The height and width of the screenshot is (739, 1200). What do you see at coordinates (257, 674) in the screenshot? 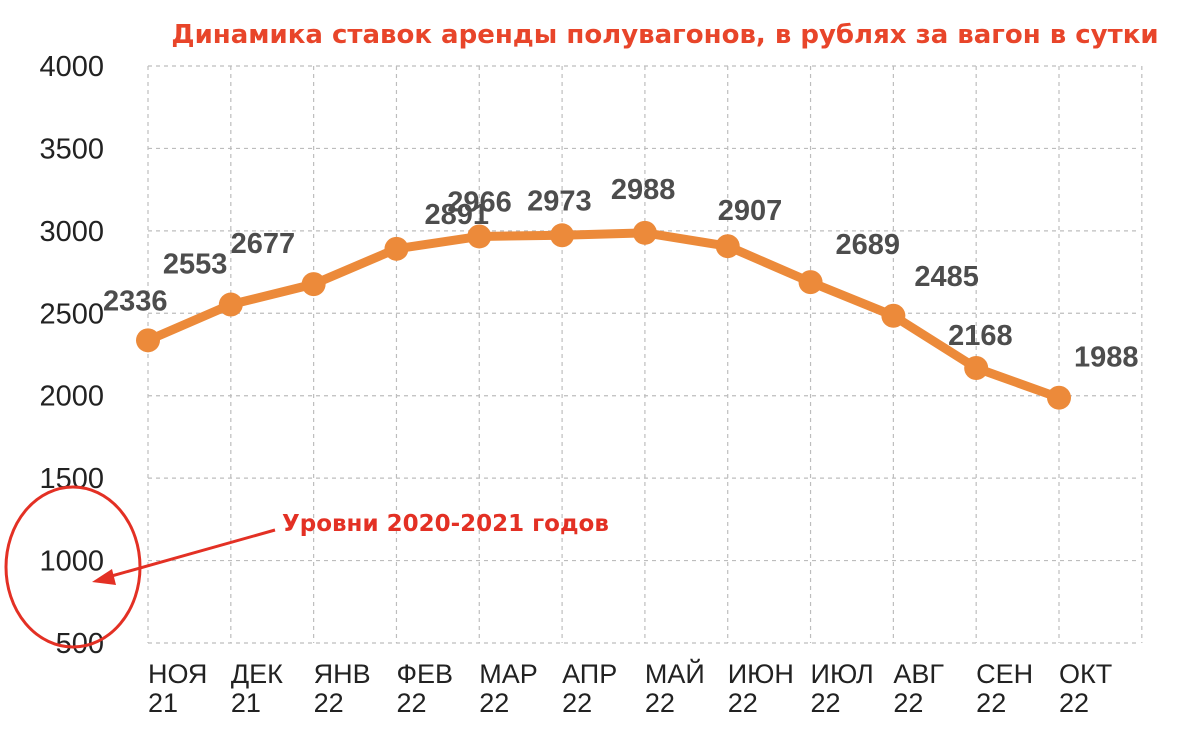
I see `x-tick-label-month: ДЕК` at bounding box center [257, 674].